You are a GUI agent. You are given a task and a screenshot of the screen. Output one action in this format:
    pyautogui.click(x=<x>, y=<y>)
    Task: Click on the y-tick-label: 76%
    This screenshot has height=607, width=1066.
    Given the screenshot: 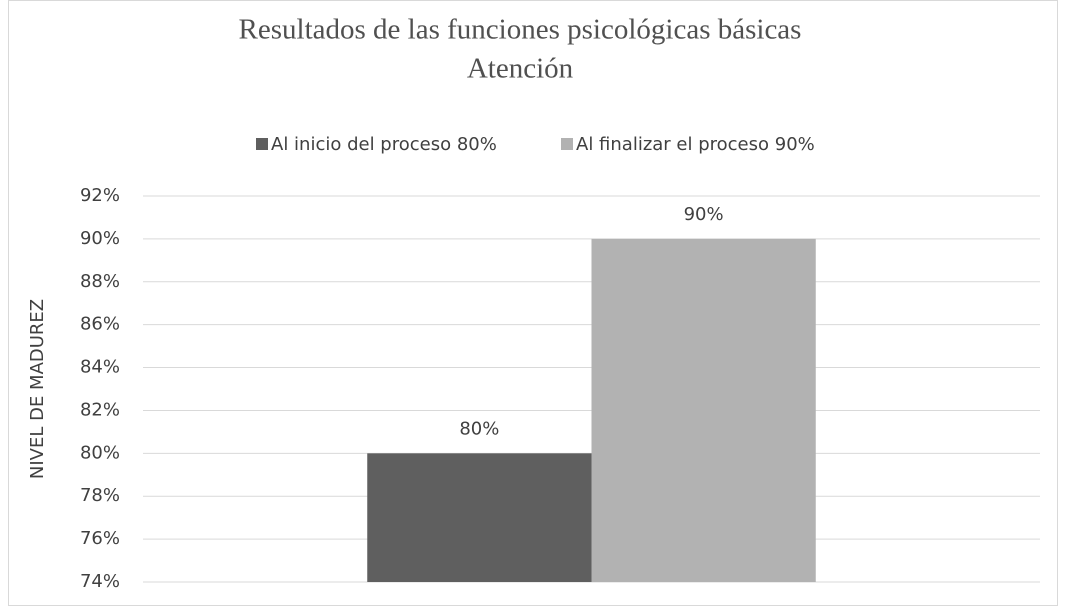 What is the action you would take?
    pyautogui.click(x=100, y=538)
    